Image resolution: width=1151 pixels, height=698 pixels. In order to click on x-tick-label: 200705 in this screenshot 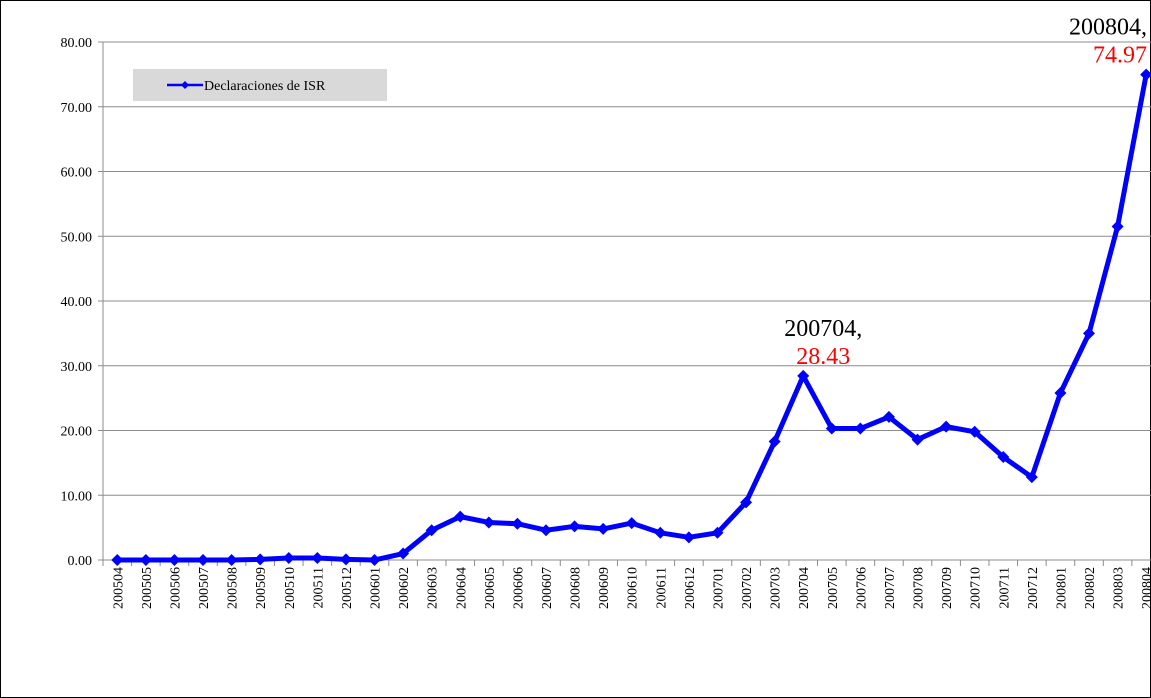, I will do `click(833, 588)`.